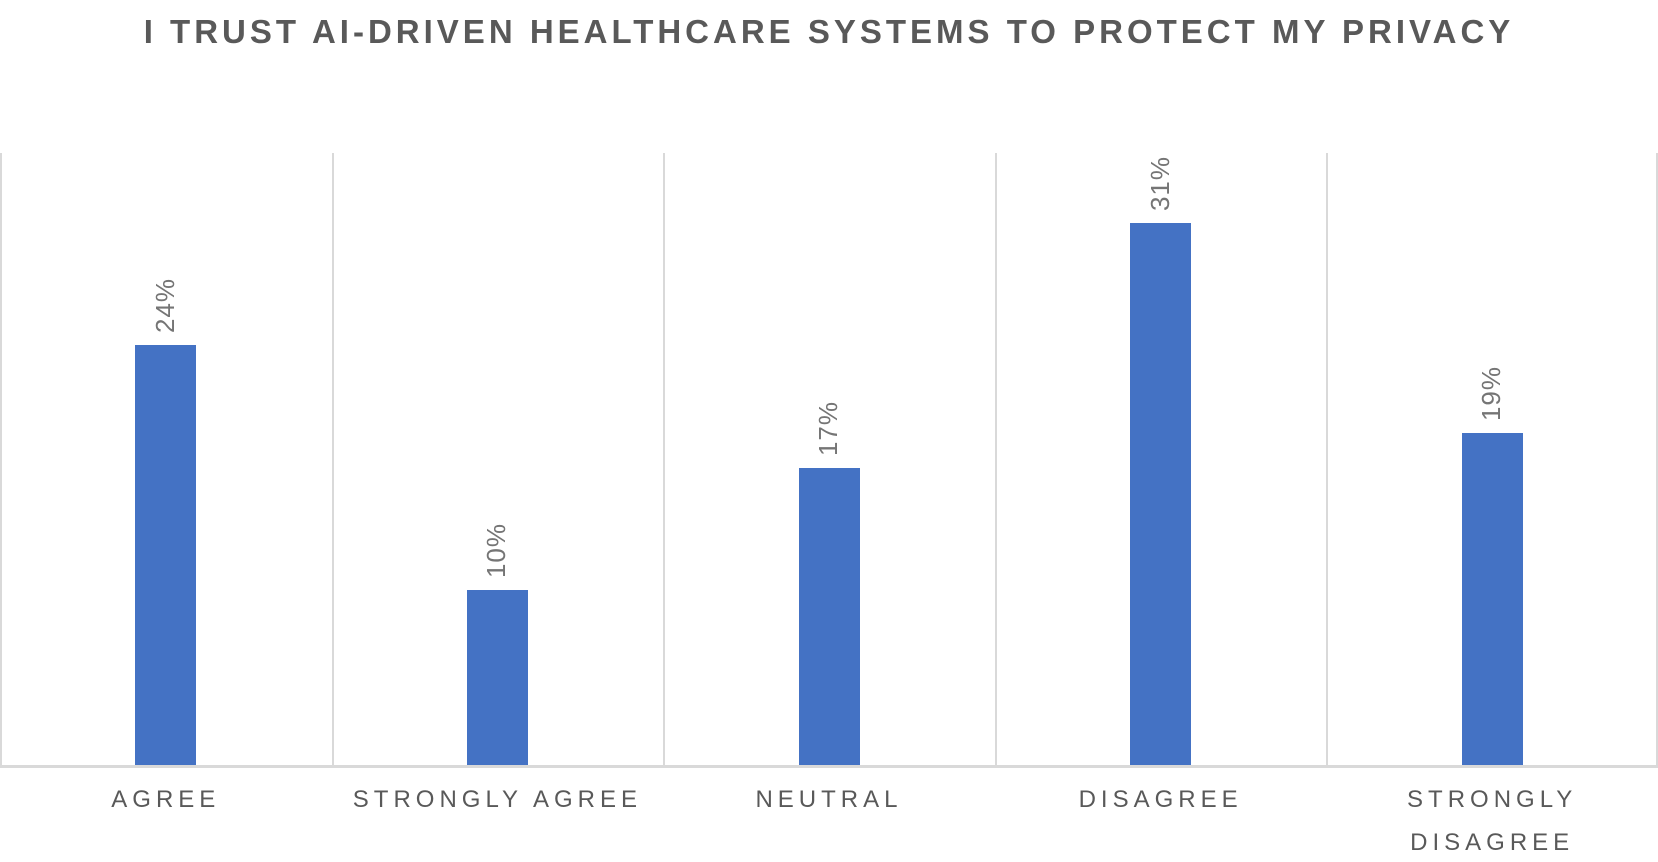 The image size is (1658, 862). I want to click on bar-value-label-strongly-agree: 10%, so click(496, 550).